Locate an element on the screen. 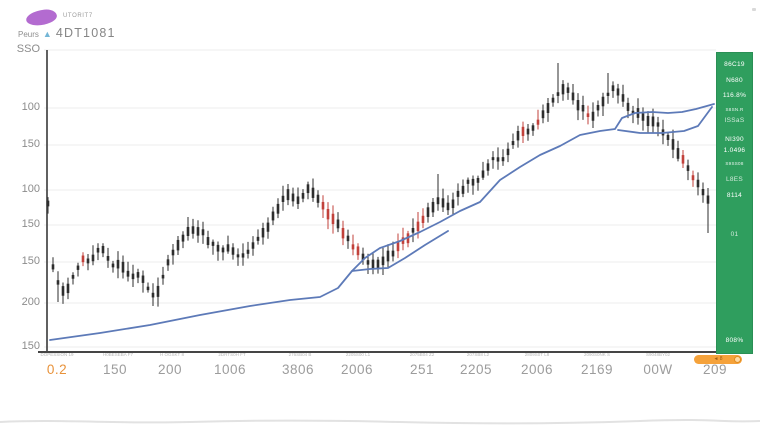  x-axis-major-label: 150 is located at coordinates (115, 369).